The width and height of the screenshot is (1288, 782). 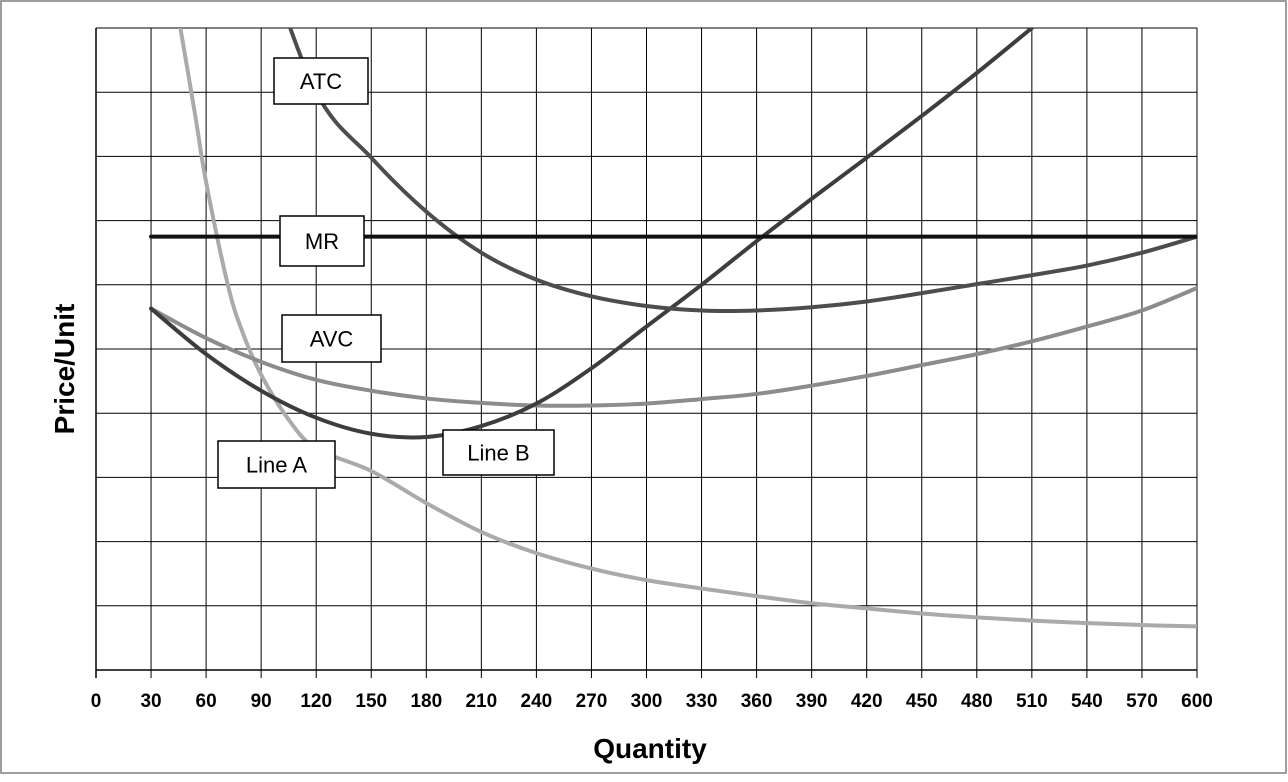 I want to click on annotation-label: MR, so click(x=322, y=241).